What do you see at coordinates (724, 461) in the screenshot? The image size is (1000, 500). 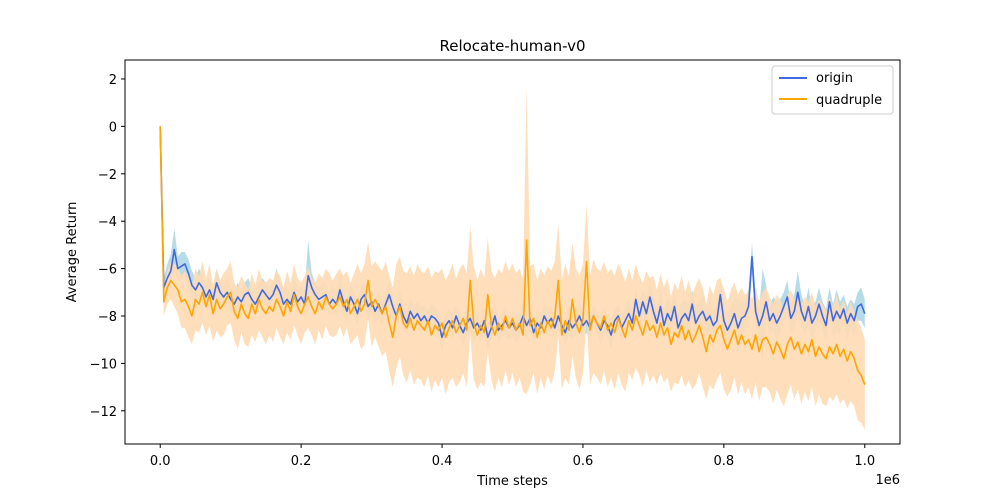 I see `x-tick-label: 0.8` at bounding box center [724, 461].